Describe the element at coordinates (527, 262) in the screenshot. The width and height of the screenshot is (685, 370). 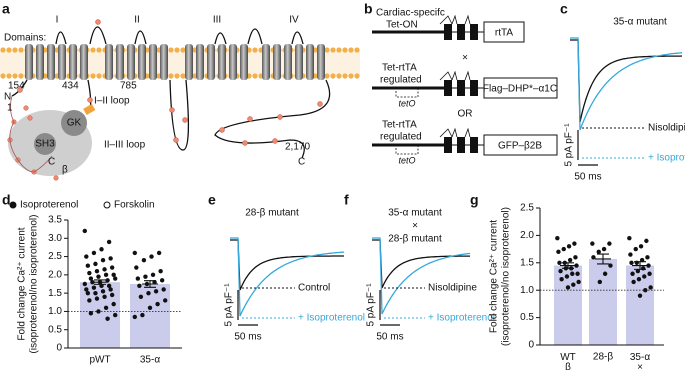
I see `y-tick-label: 1.5` at that location.